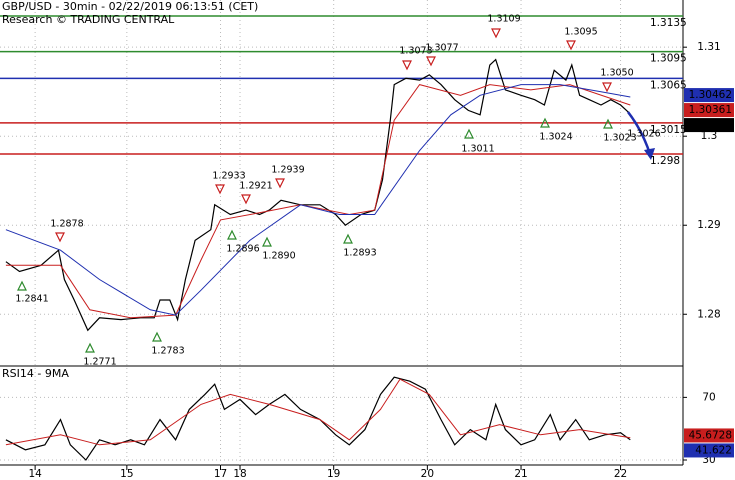 The width and height of the screenshot is (735, 480). What do you see at coordinates (616, 73) in the screenshot?
I see `annotation-label: 1.3050` at bounding box center [616, 73].